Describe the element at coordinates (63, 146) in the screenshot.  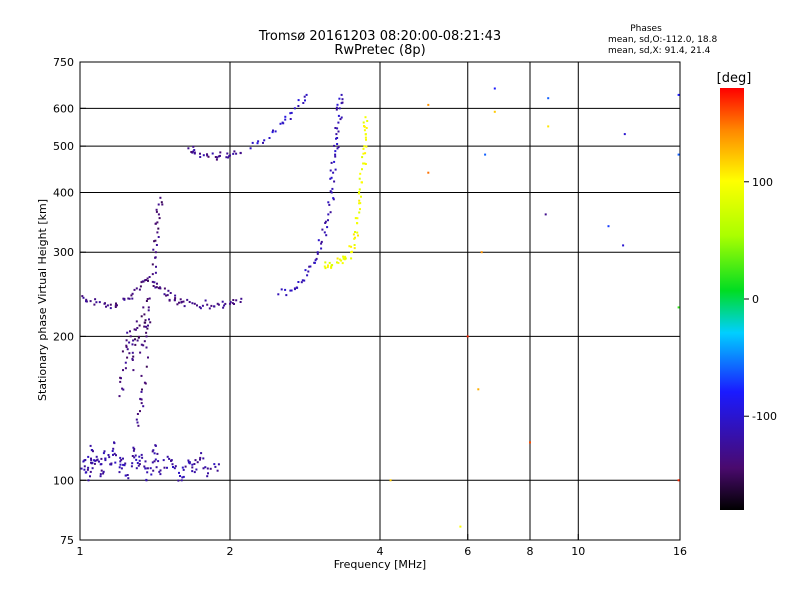
I see `y-tick-label: 500` at that location.